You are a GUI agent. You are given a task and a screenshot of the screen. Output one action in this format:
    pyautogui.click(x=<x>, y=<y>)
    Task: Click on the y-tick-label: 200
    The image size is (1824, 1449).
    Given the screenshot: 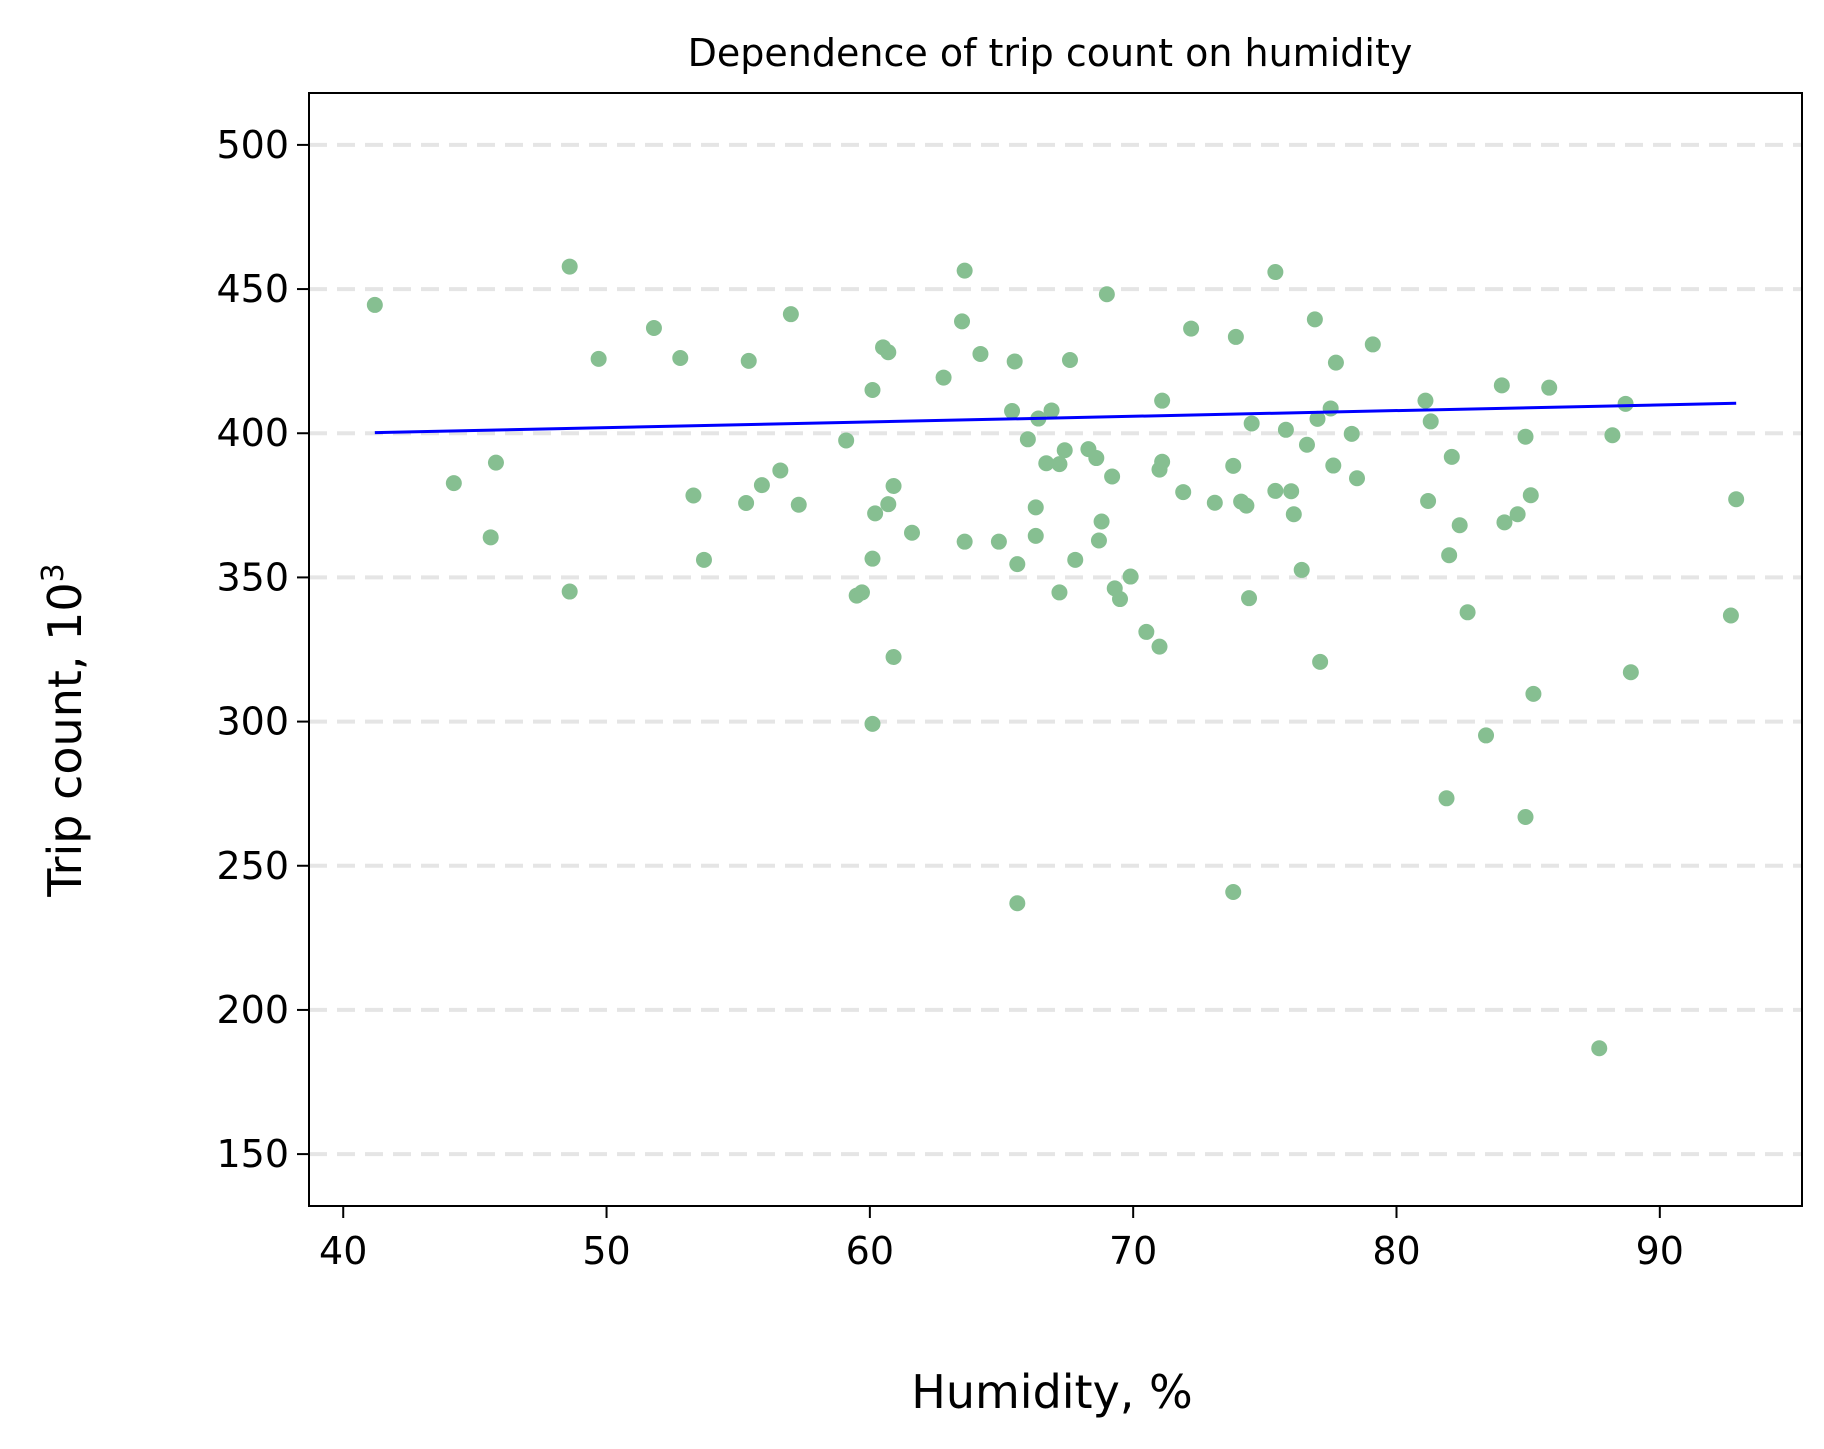 What is the action you would take?
    pyautogui.click(x=252, y=1010)
    